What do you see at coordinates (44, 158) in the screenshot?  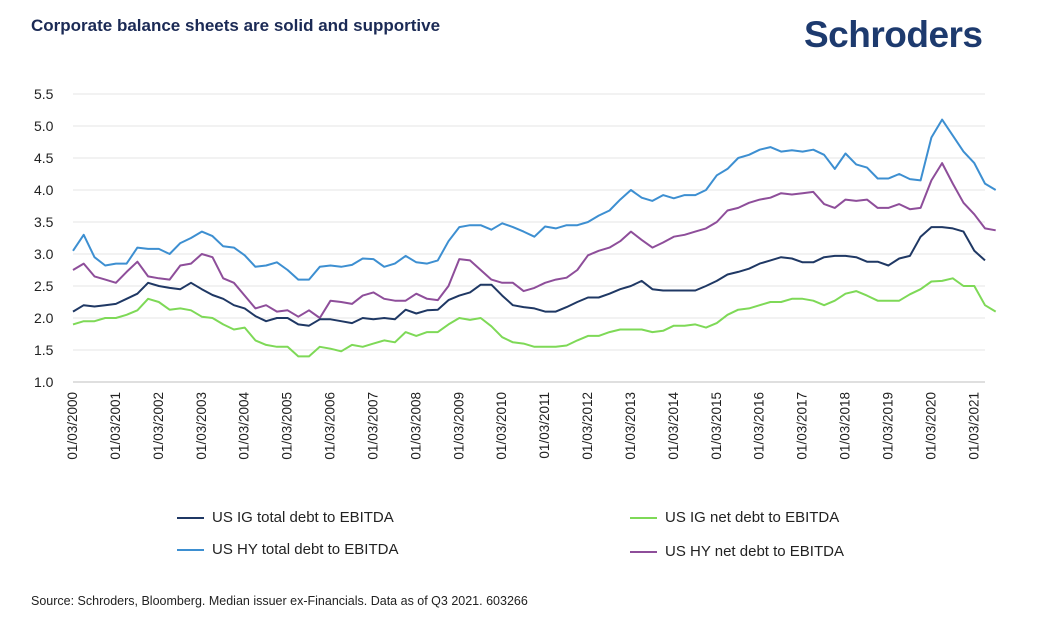 I see `y-tick-label: 4.5` at bounding box center [44, 158].